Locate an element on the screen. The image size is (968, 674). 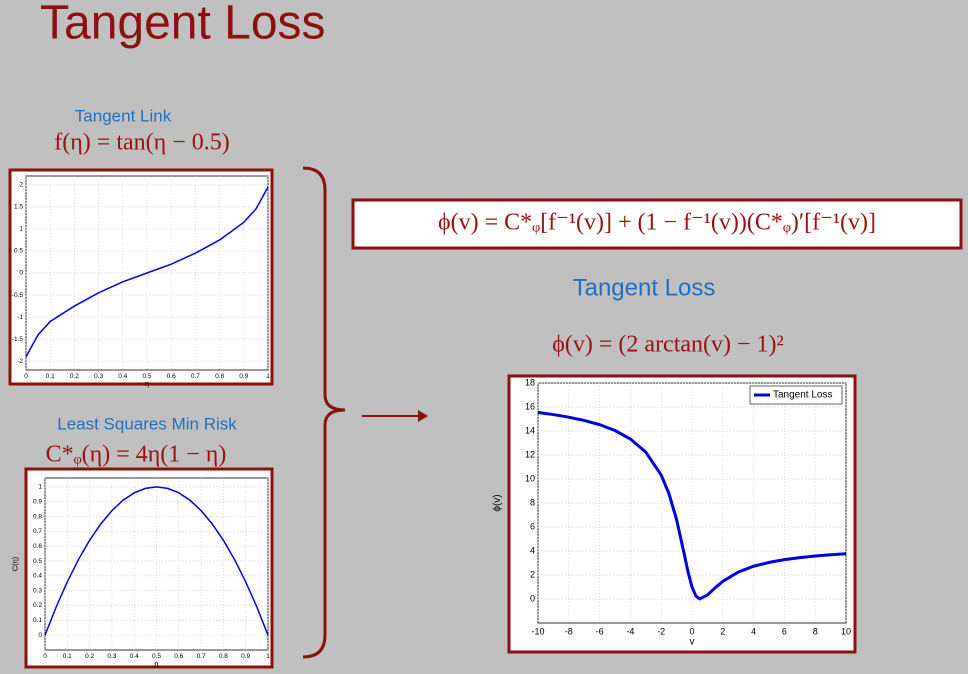
bracket is located at coordinates (324, 412).